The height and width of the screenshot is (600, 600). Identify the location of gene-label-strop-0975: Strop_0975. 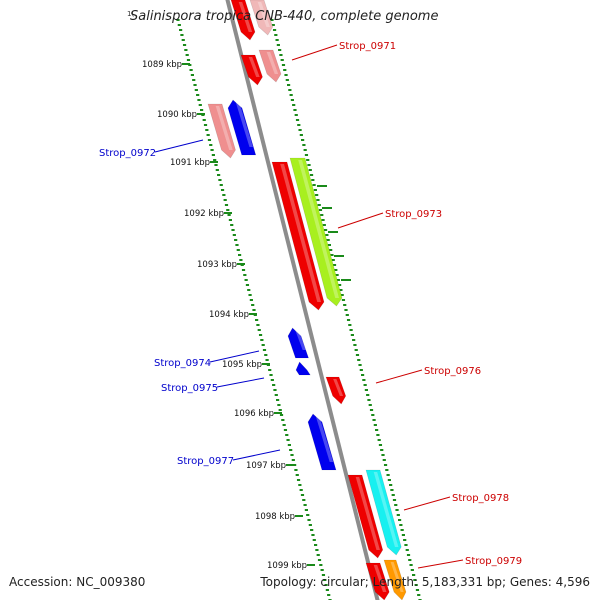
(189, 388).